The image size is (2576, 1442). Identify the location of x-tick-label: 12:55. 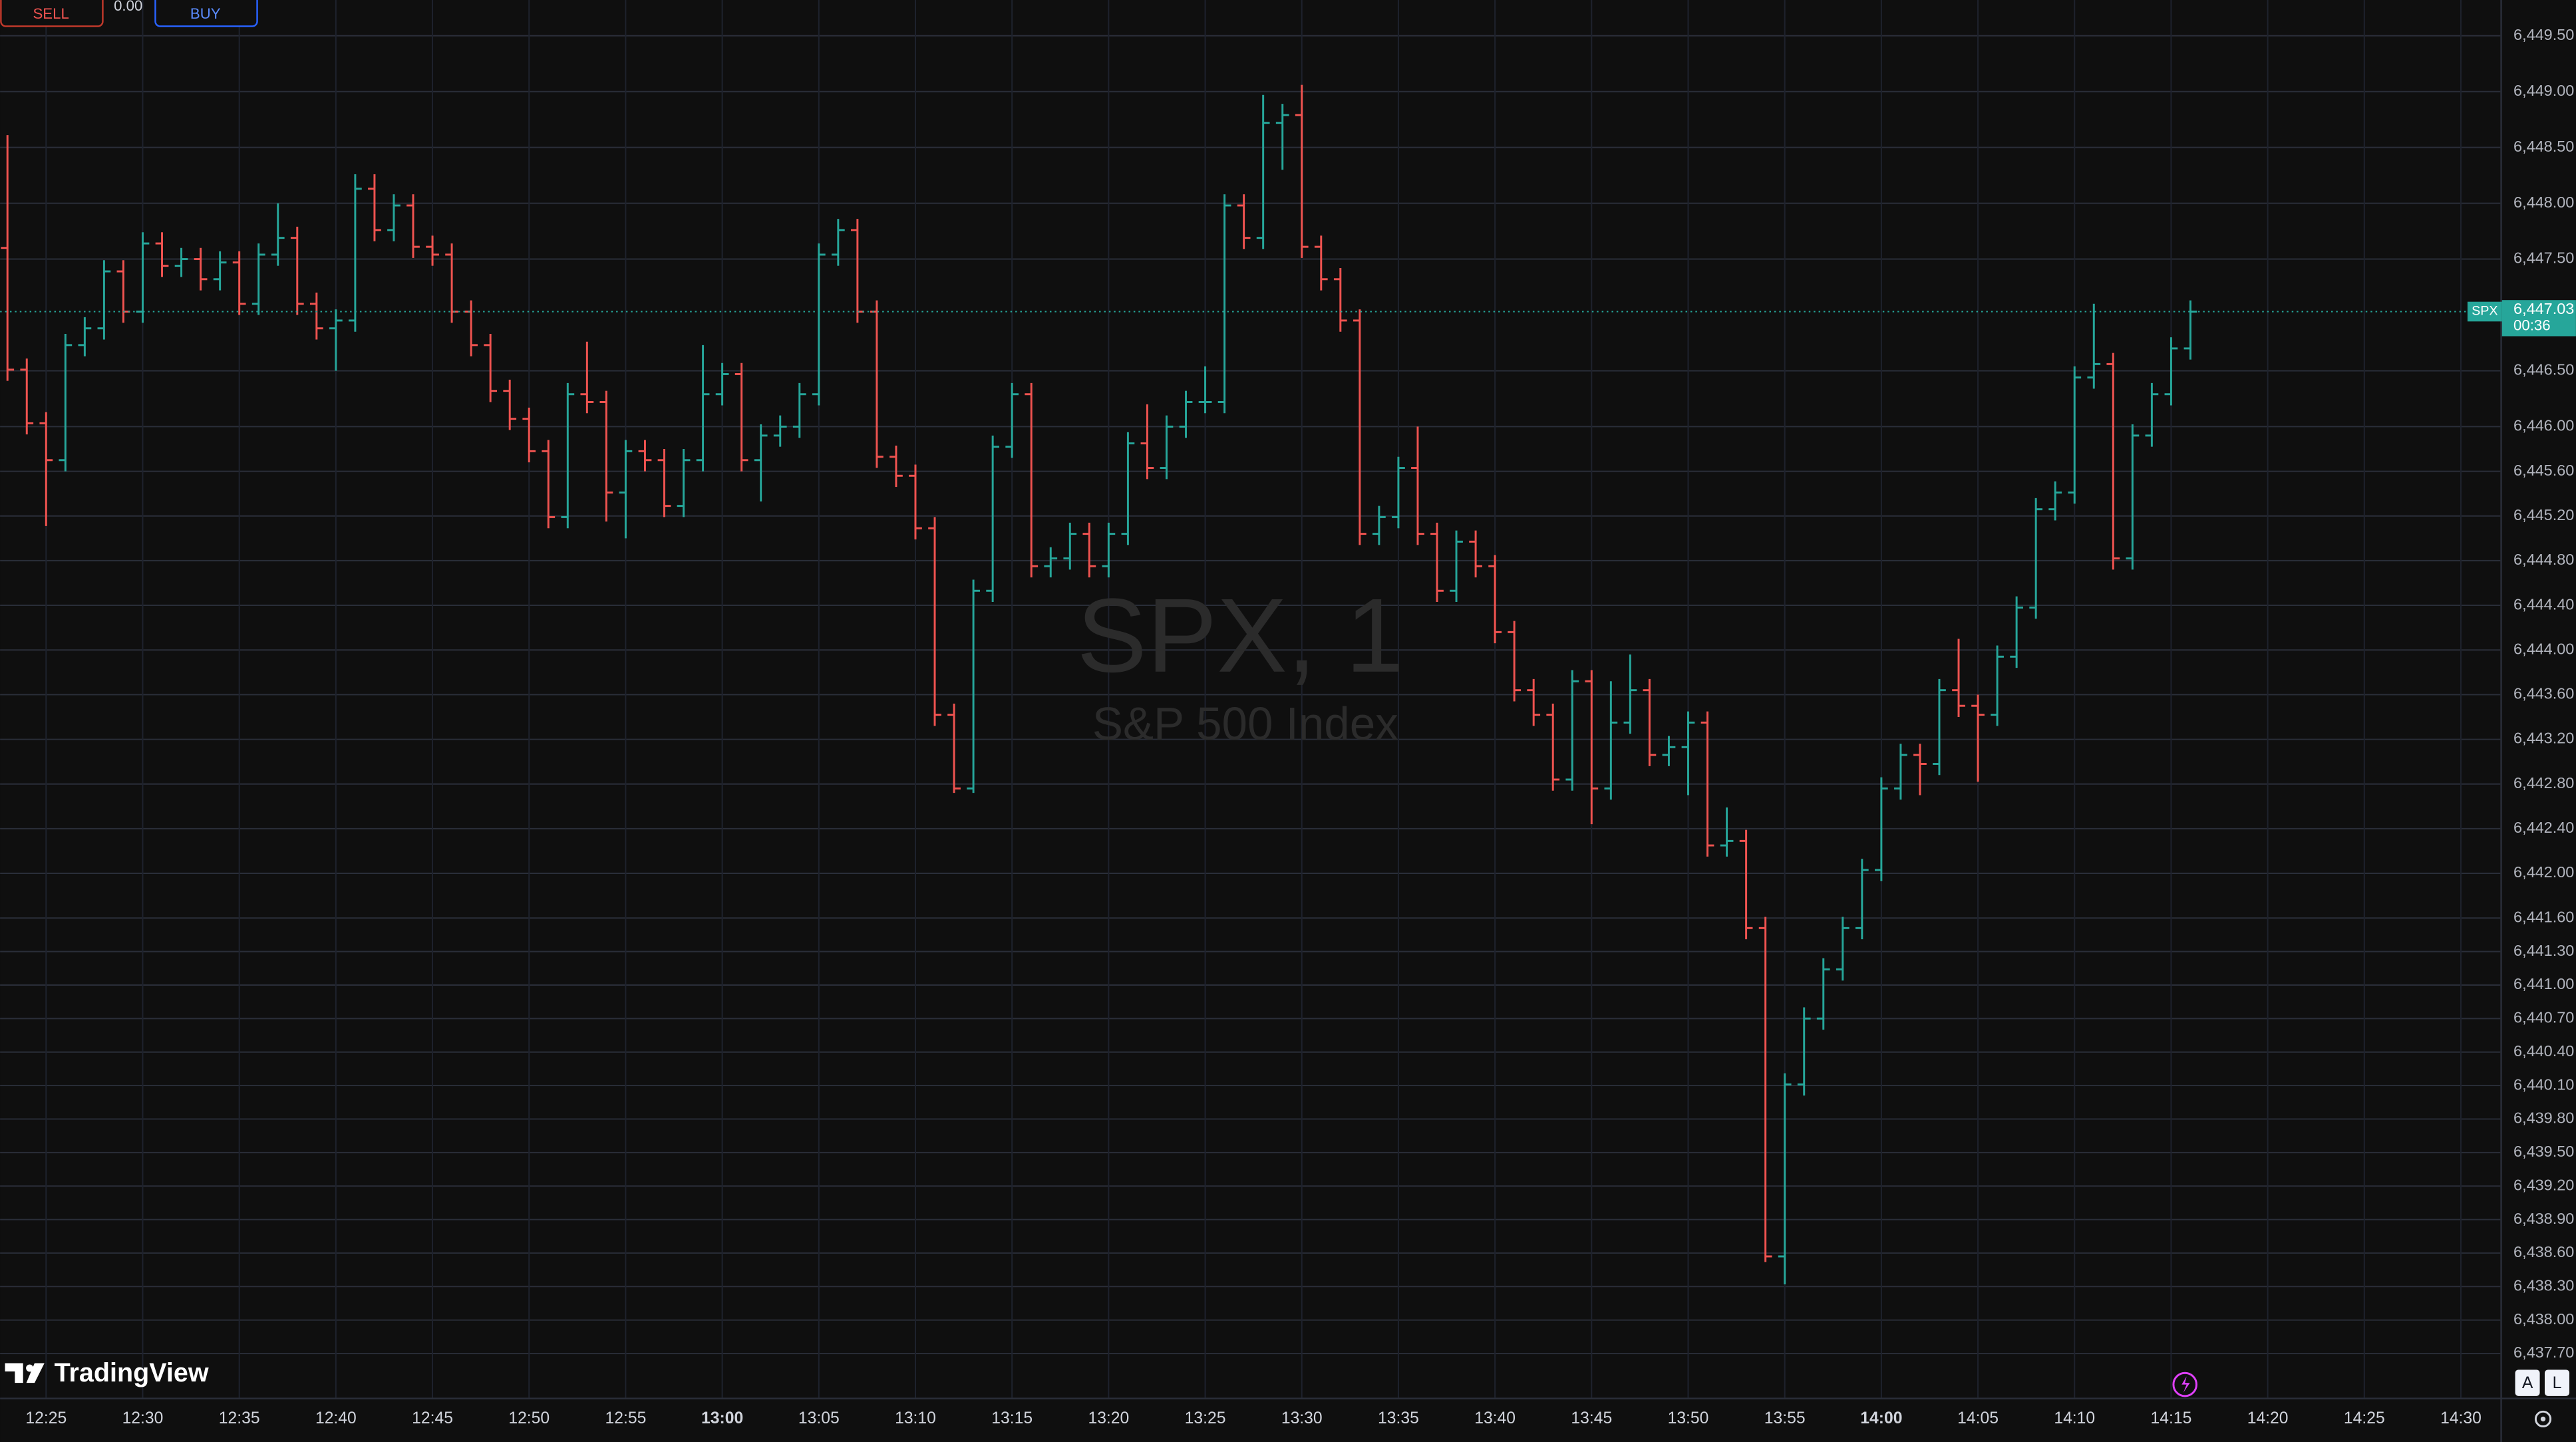
(626, 1418).